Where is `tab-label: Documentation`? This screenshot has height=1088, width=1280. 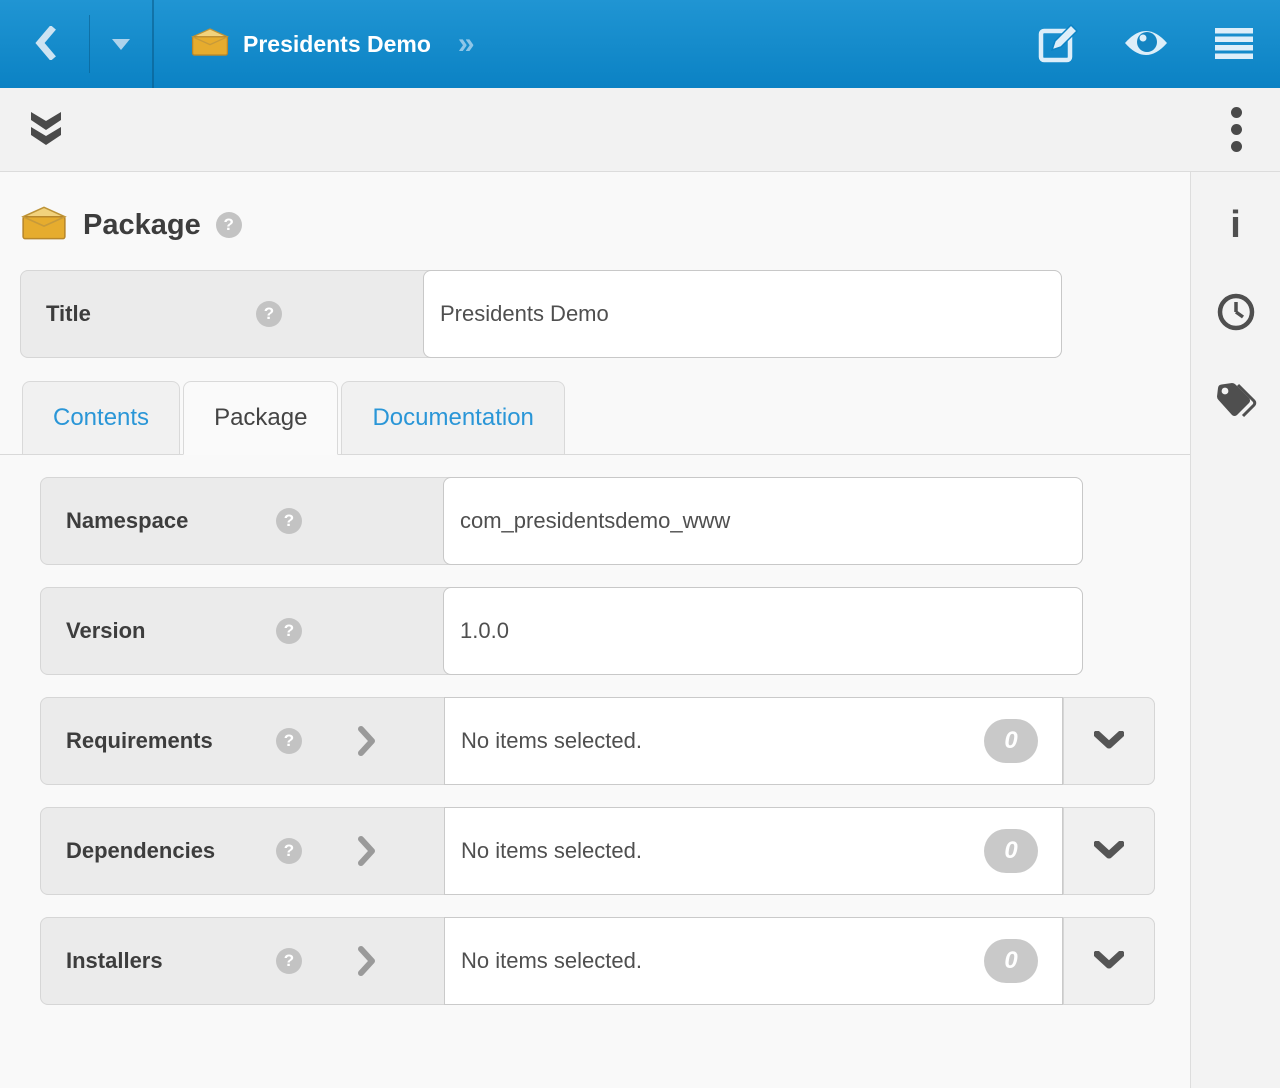
tab-label: Documentation is located at coordinates (453, 417).